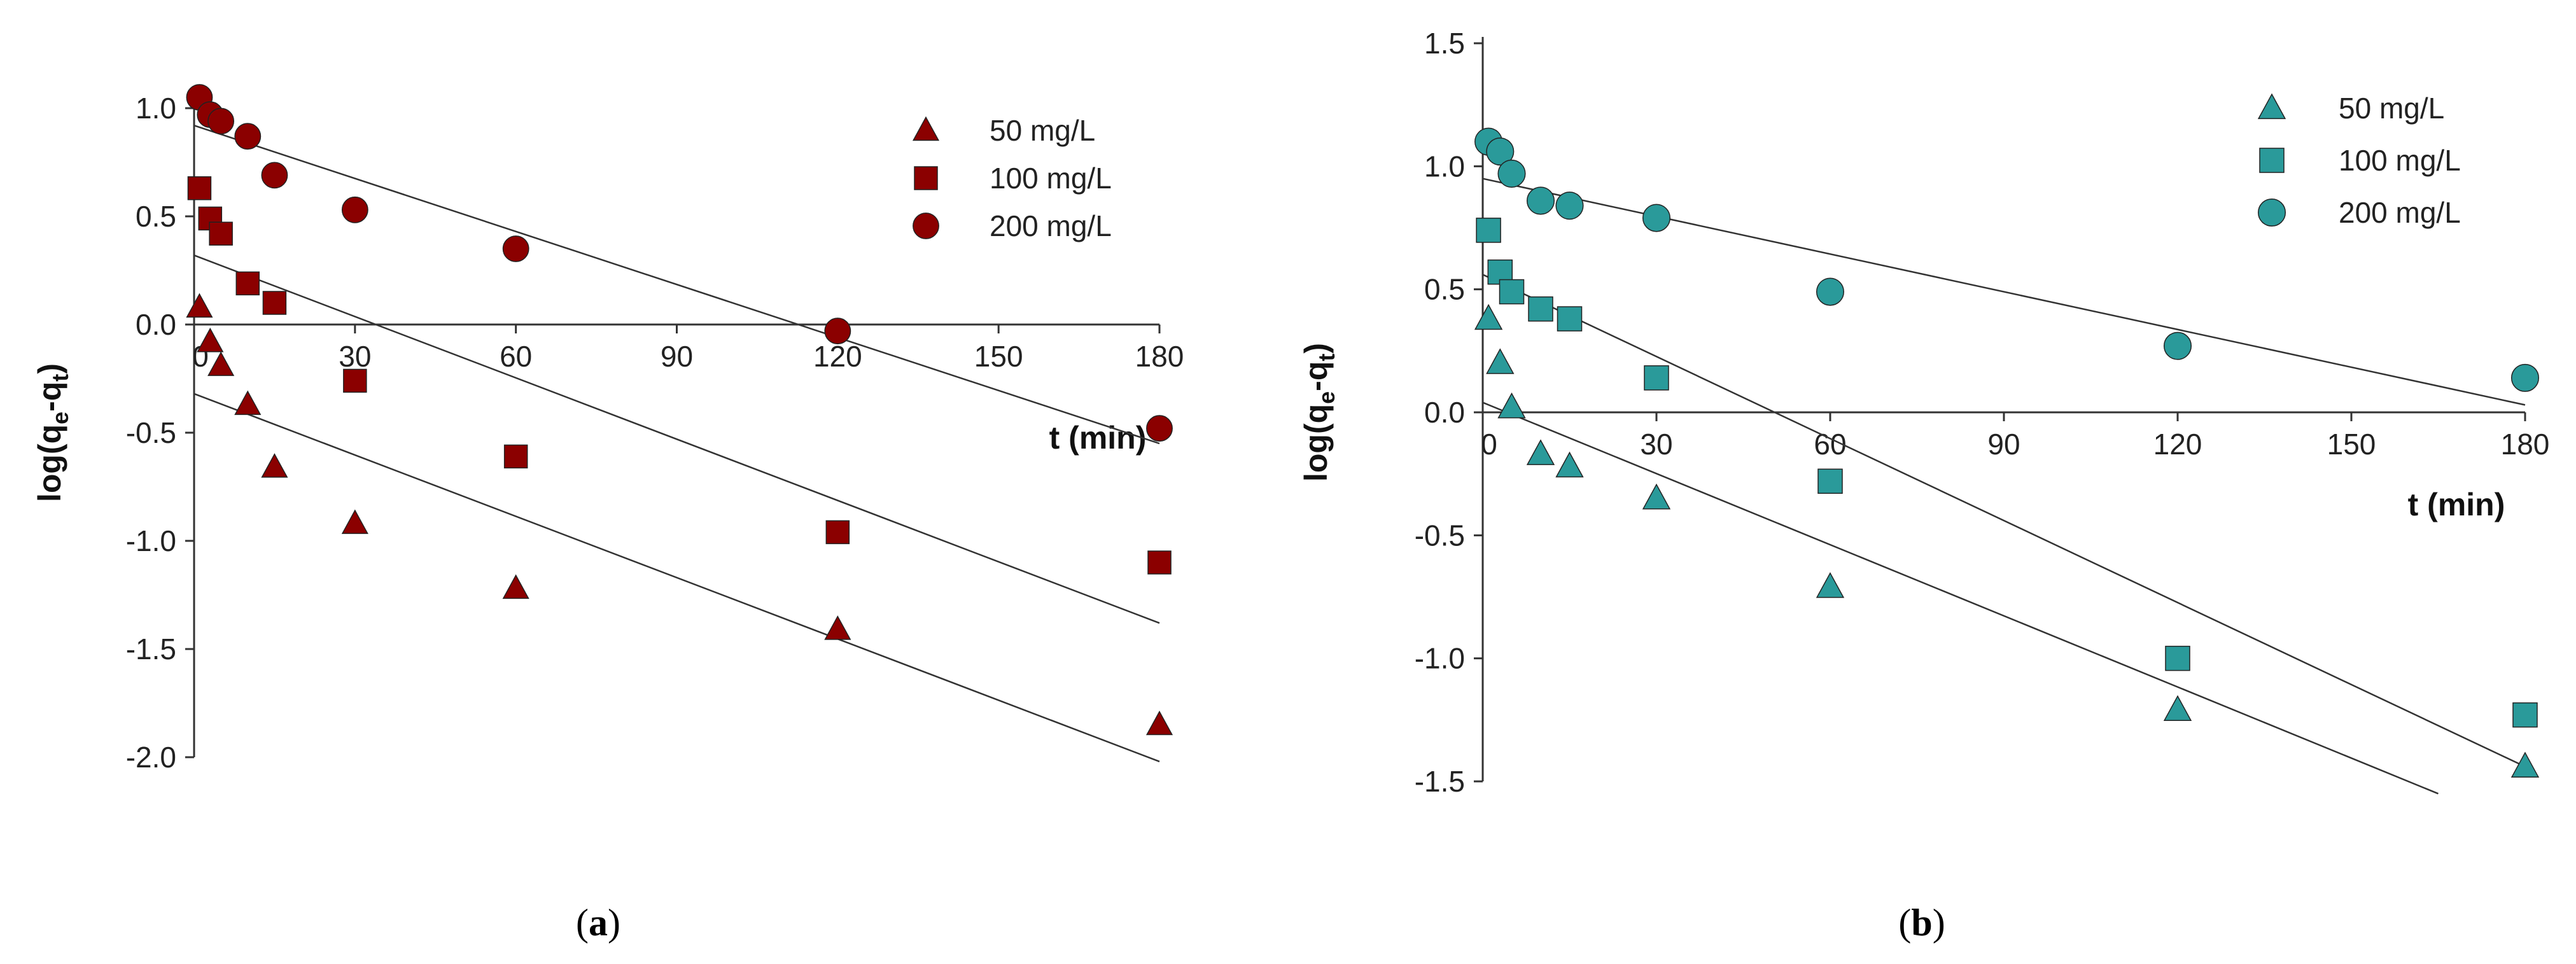 The width and height of the screenshot is (2576, 964). What do you see at coordinates (1489, 444) in the screenshot?
I see `x-tick-label: 0` at bounding box center [1489, 444].